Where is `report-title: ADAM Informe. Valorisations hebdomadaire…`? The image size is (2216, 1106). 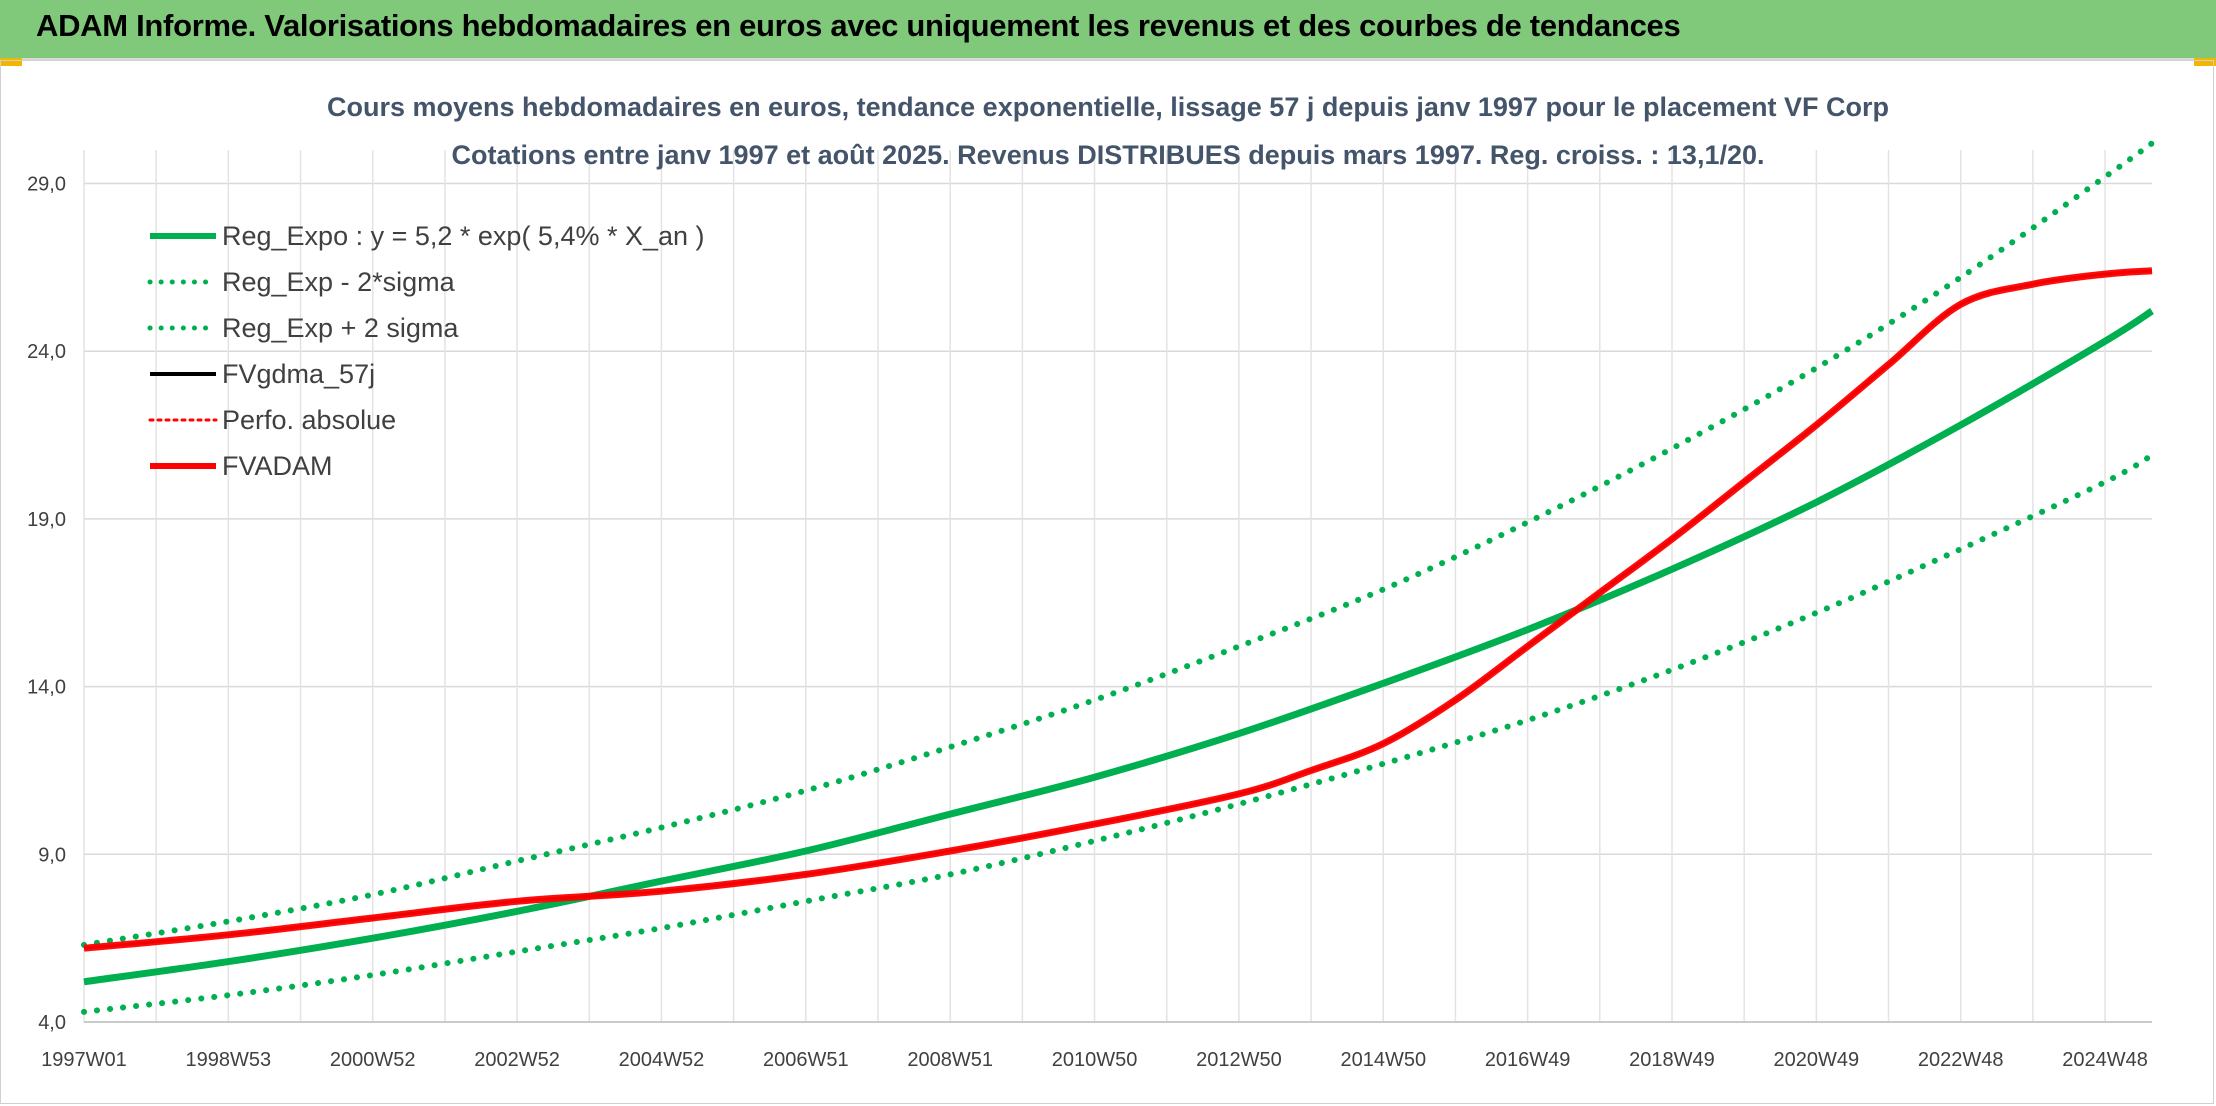
report-title: ADAM Informe. Valorisations hebdomadaire… is located at coordinates (858, 25).